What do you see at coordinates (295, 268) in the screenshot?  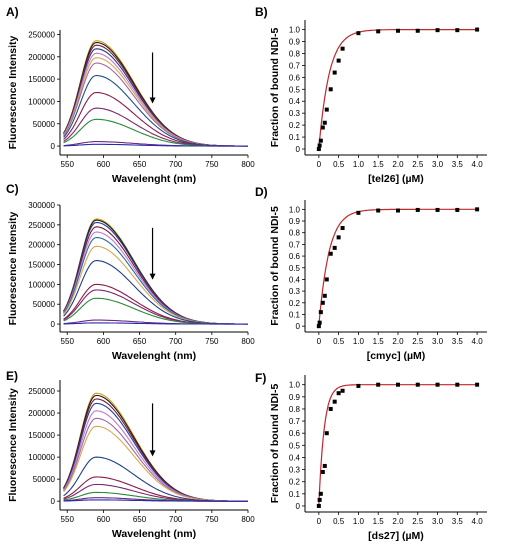 I see `y-tick-label: 0.5` at bounding box center [295, 268].